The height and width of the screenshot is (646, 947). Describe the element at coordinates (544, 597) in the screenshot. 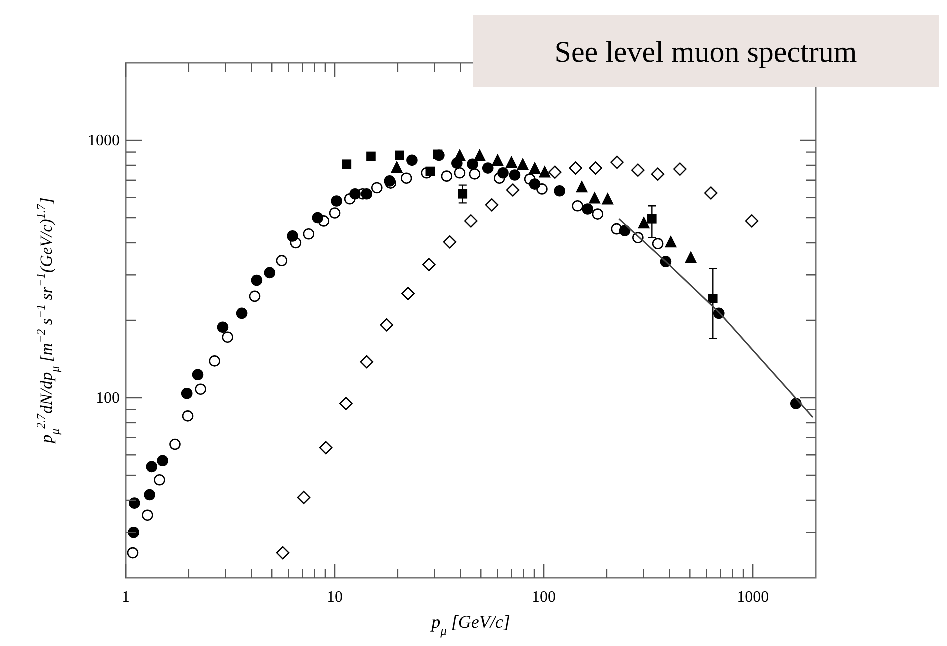

I see `x-tick-label: 100` at that location.